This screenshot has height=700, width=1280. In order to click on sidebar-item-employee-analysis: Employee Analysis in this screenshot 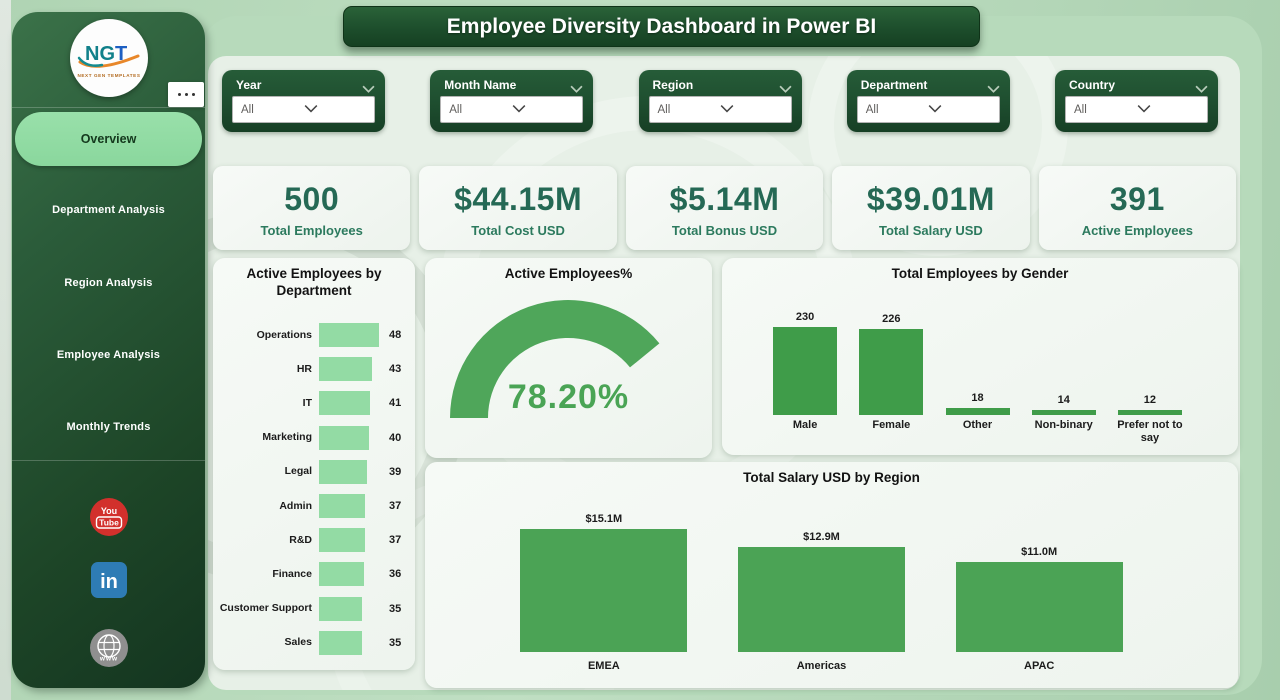, I will do `click(108, 355)`.